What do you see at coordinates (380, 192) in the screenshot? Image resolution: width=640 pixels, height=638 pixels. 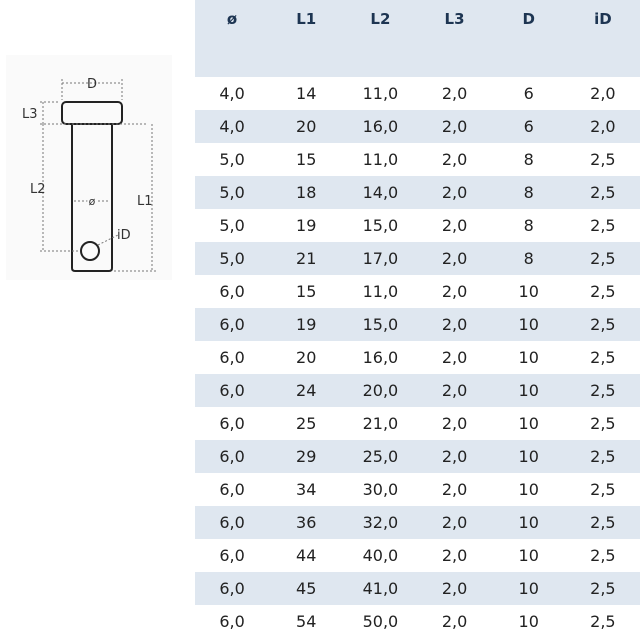 I see `table-cell: 14,0` at bounding box center [380, 192].